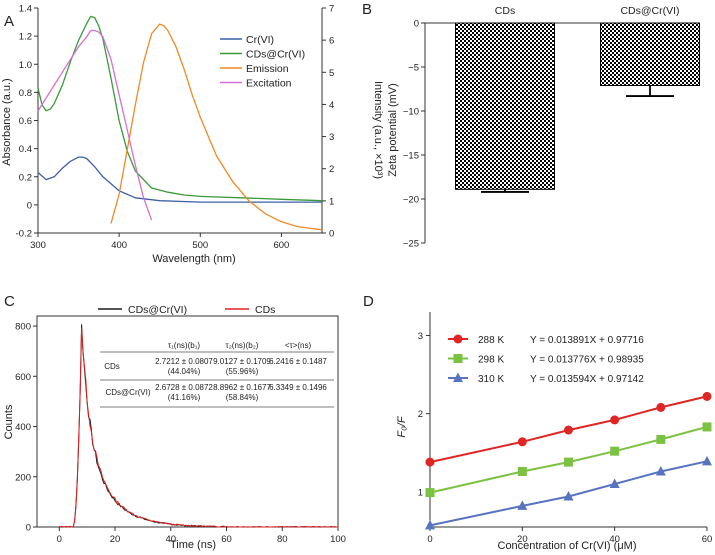  What do you see at coordinates (25, 121) in the screenshot?
I see `chart-a-ytick-label: 0.6` at bounding box center [25, 121].